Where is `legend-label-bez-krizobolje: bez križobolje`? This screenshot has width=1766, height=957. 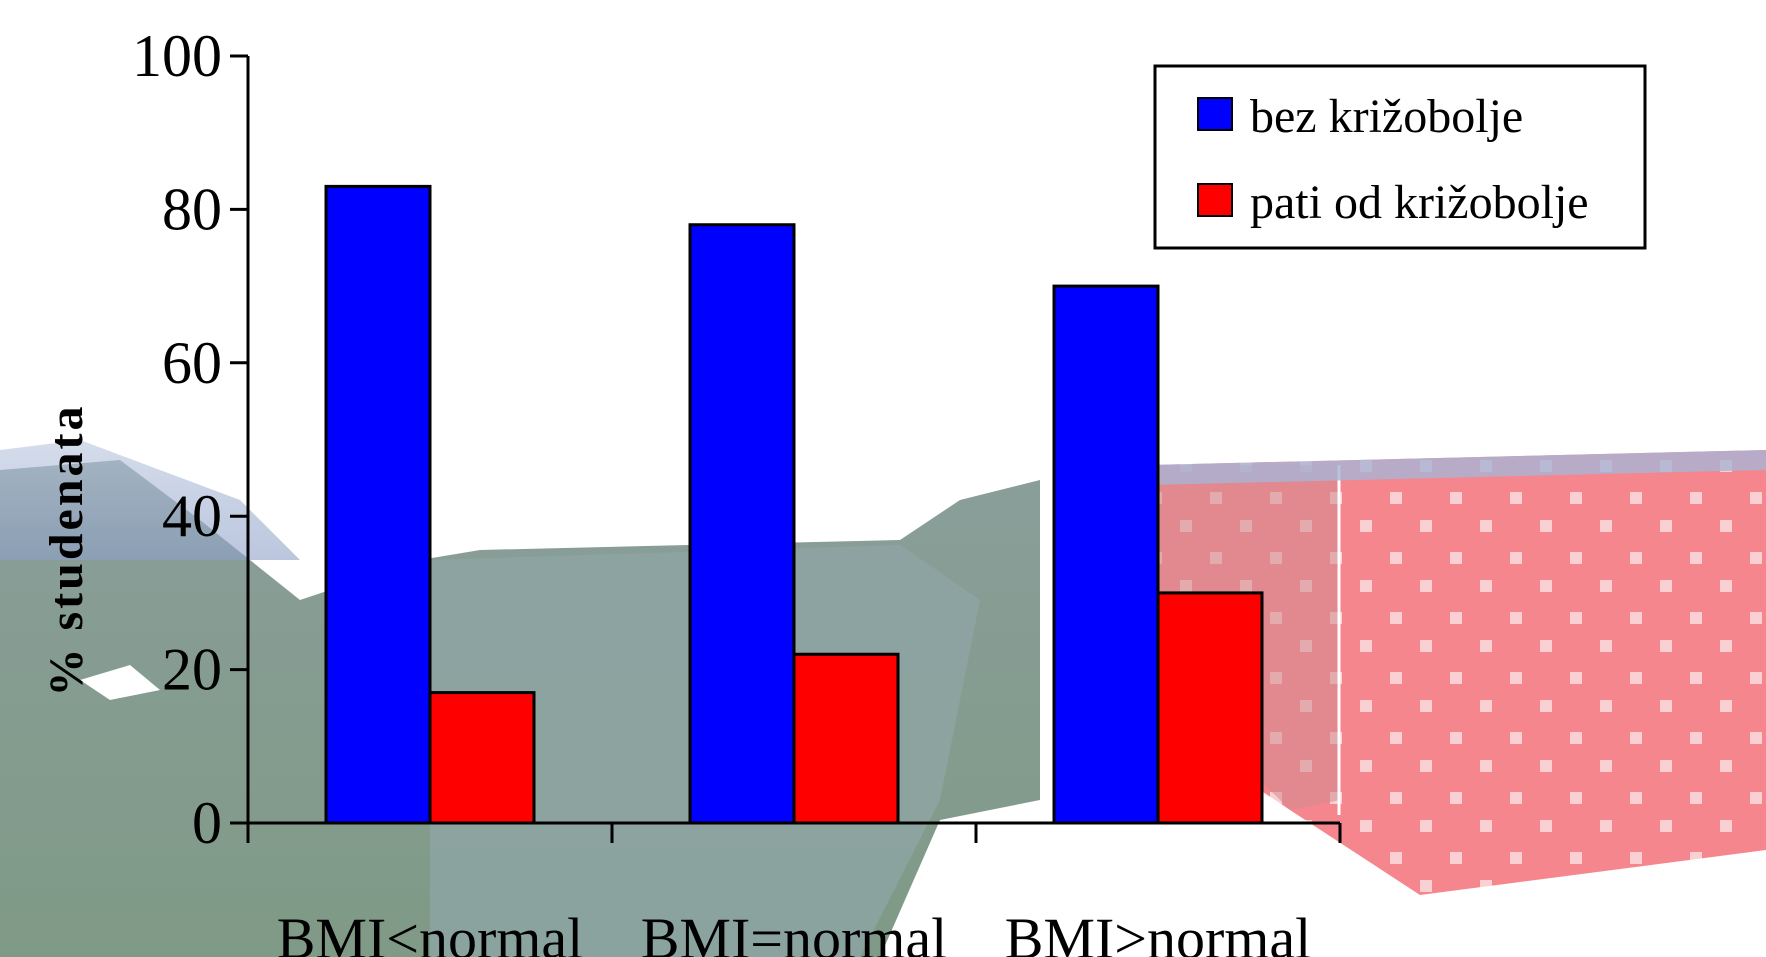
legend-label-bez-krizobolje: bez križobolje is located at coordinates (1386, 116).